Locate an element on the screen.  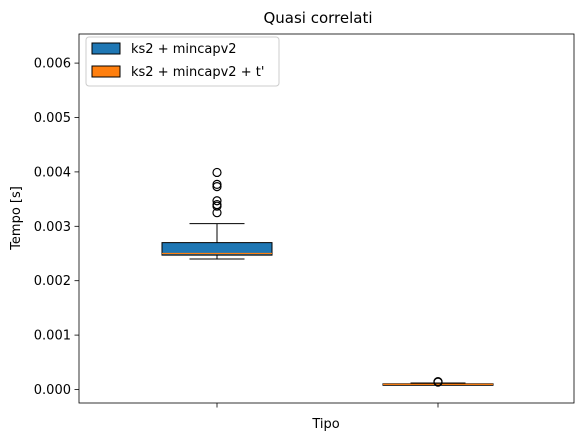
y-tick-label-4: 0.004 is located at coordinates (52, 172).